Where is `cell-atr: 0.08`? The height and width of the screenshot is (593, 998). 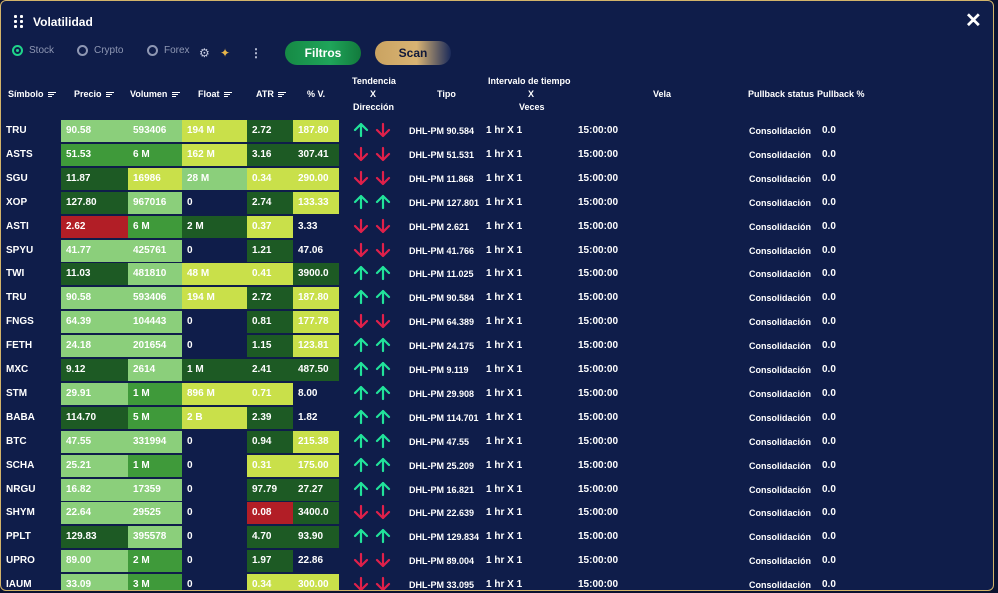 cell-atr: 0.08 is located at coordinates (270, 513).